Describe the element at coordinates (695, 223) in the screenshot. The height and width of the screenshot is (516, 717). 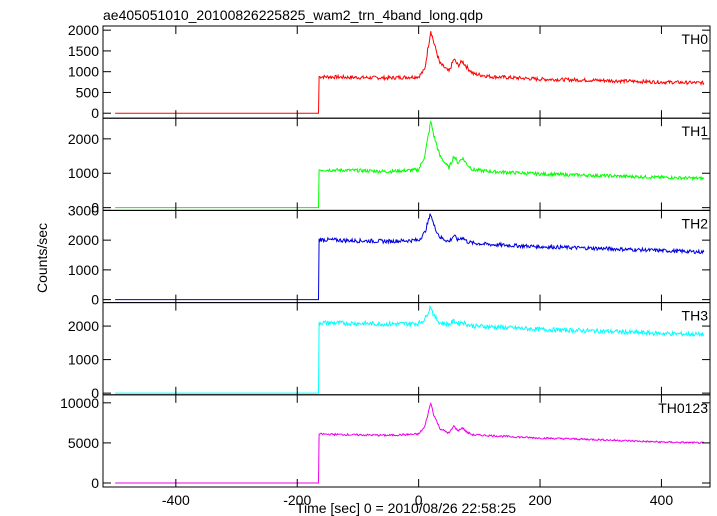
I see `series-label-th2: TH2` at that location.